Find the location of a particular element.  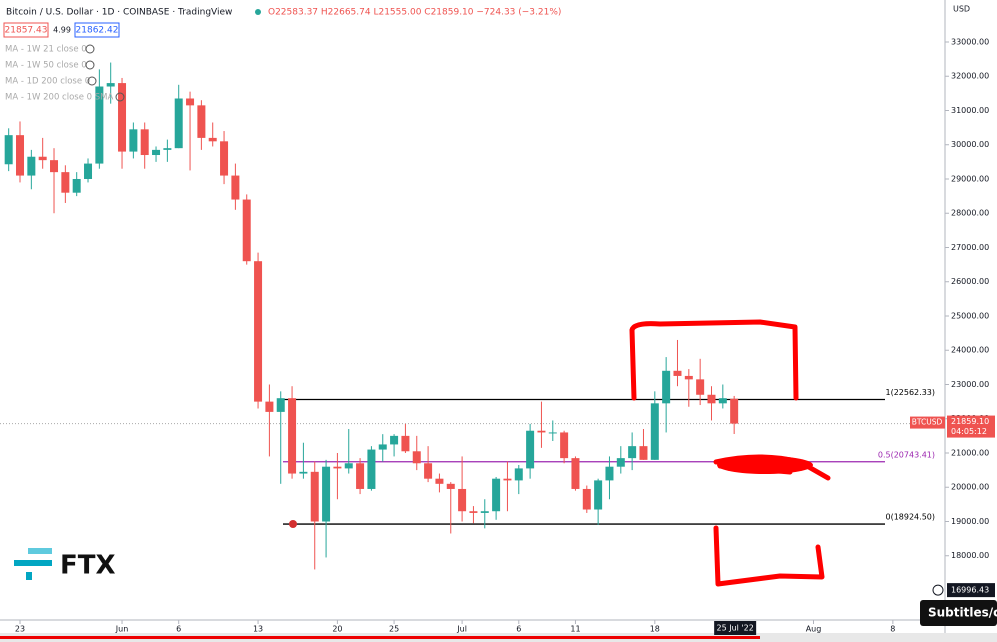

y-tick-label: 19000.00 is located at coordinates (970, 521).